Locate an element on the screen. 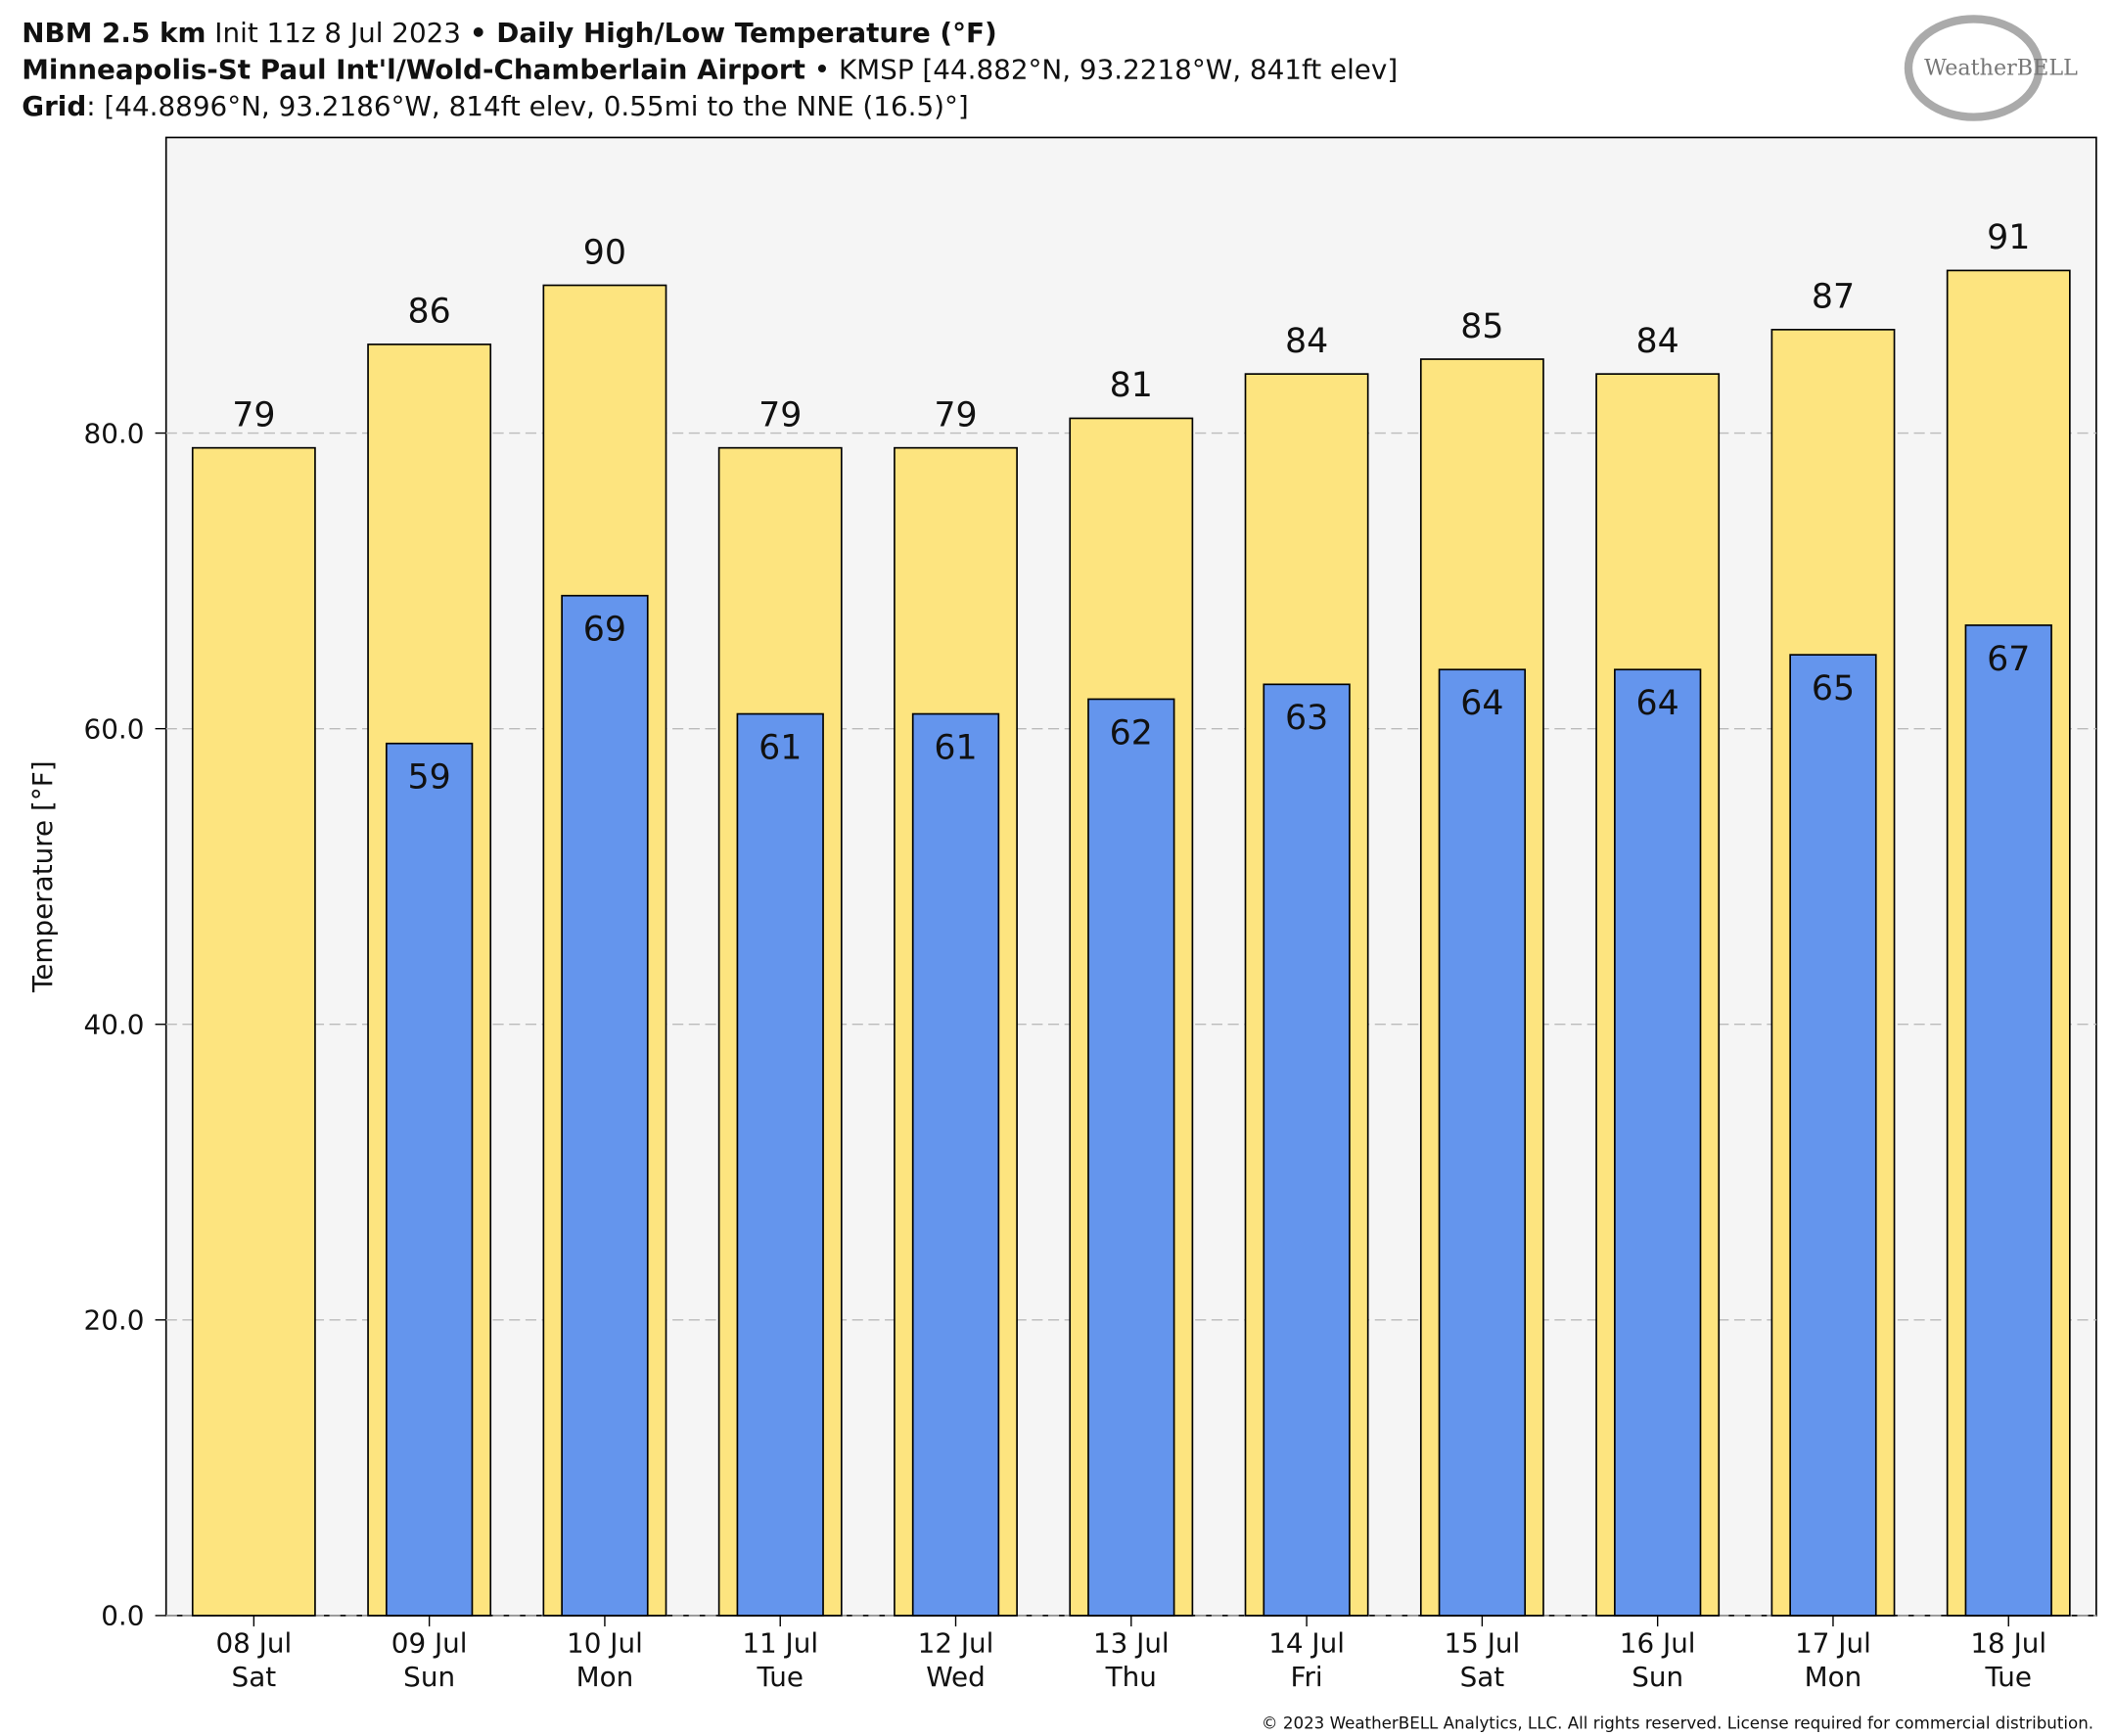 The image size is (2114, 1736). data-label: 65 is located at coordinates (1834, 689).